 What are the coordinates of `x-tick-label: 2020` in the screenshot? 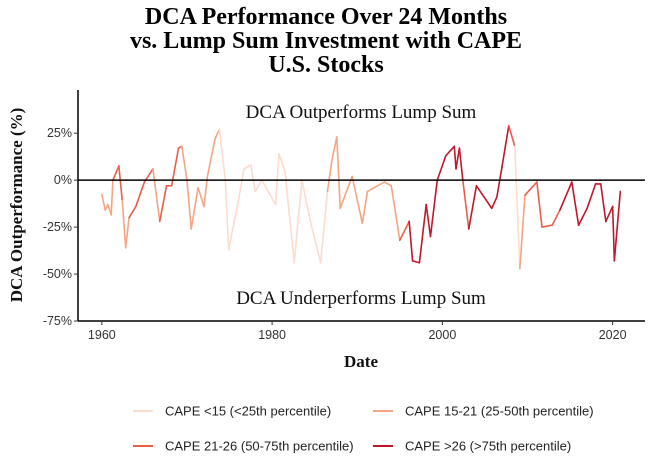 It's located at (613, 335).